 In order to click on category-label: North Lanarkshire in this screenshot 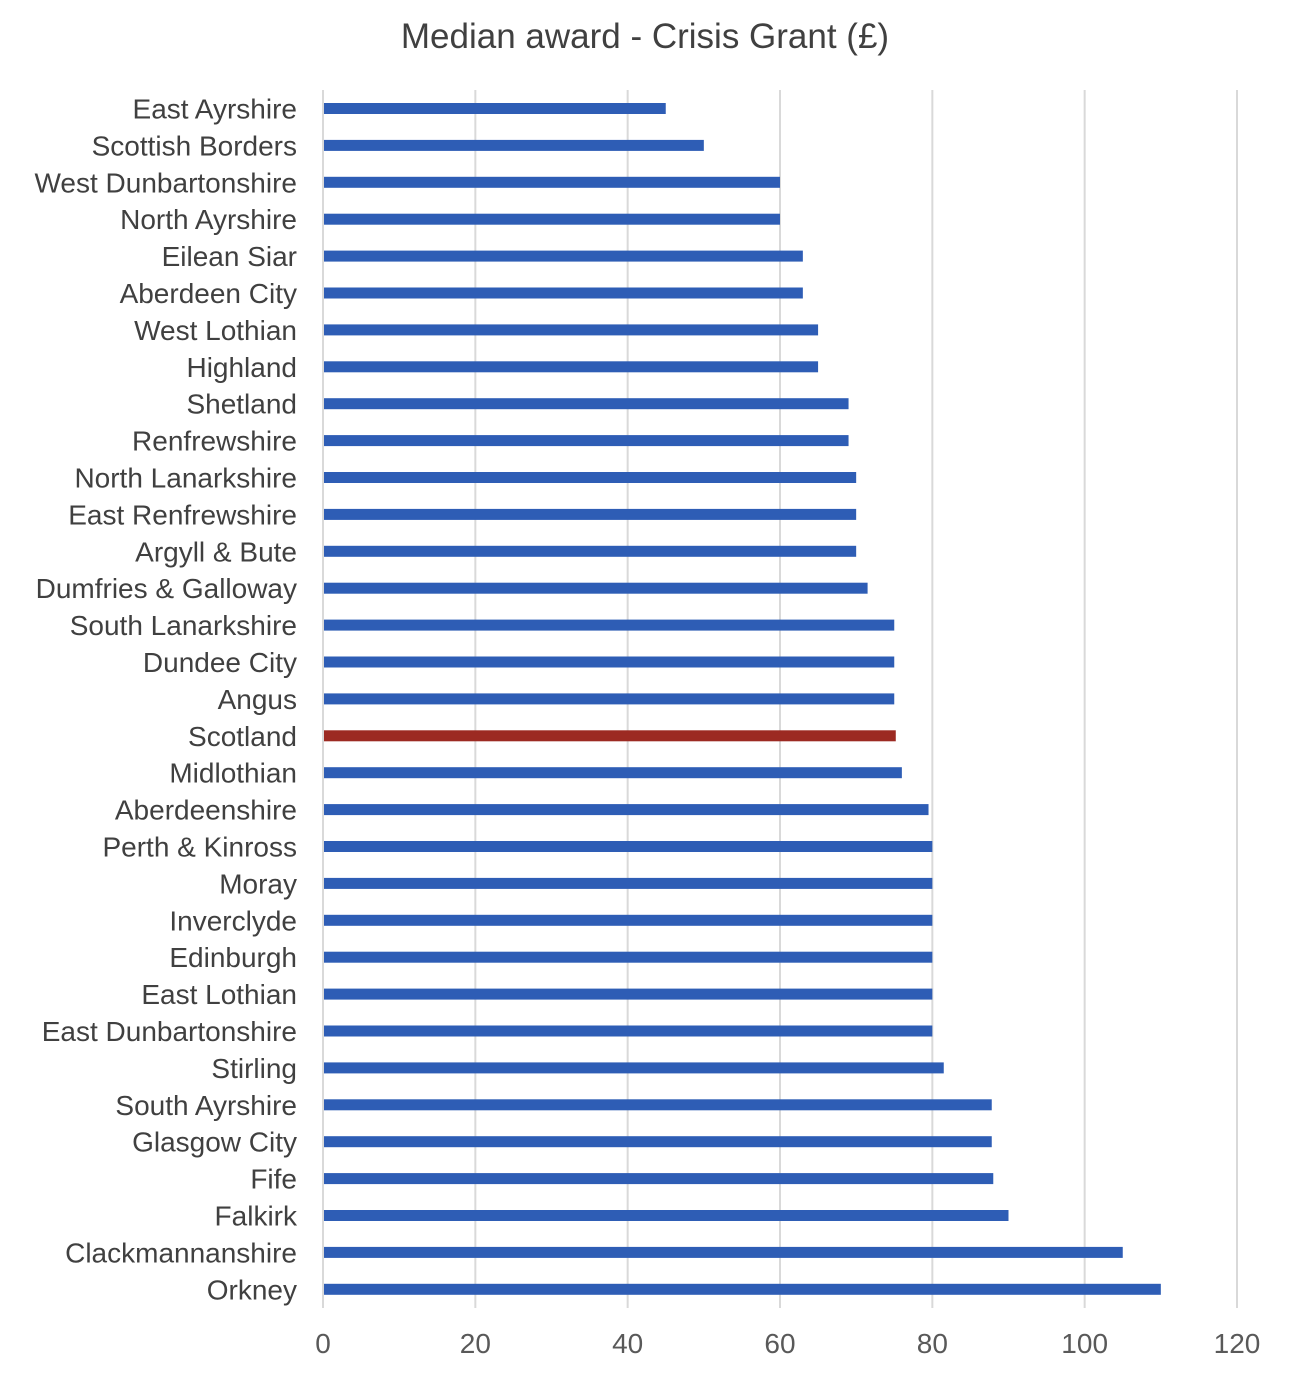, I will do `click(185, 478)`.